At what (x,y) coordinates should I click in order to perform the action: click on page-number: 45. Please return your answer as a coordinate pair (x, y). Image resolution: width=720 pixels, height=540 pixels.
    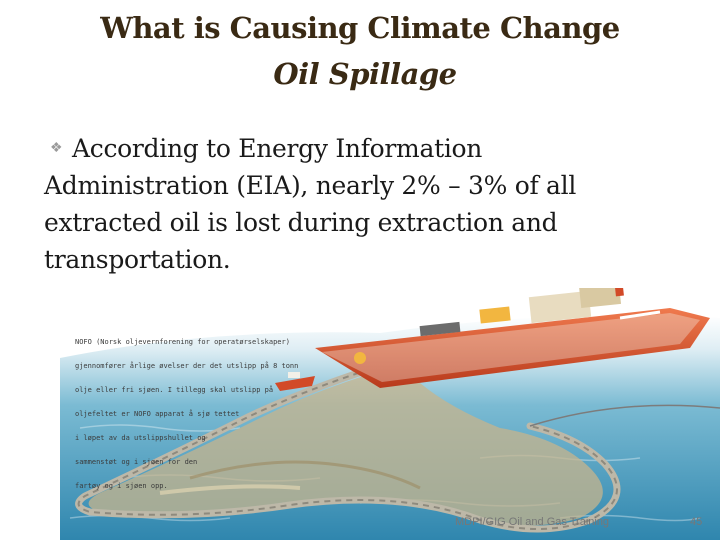
    Looking at the image, I should click on (696, 522).